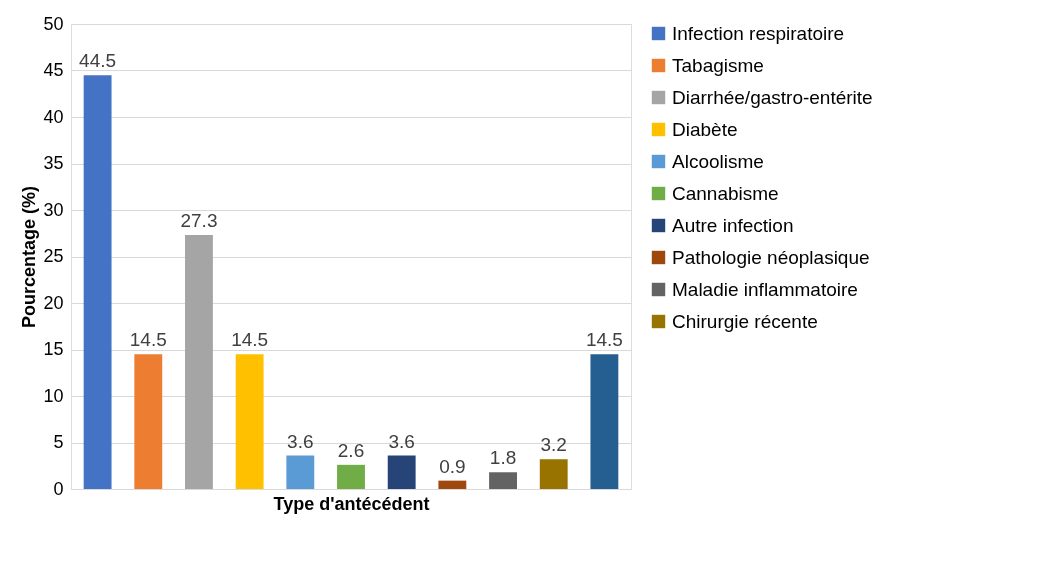  I want to click on y-tick-label: 10, so click(53, 395).